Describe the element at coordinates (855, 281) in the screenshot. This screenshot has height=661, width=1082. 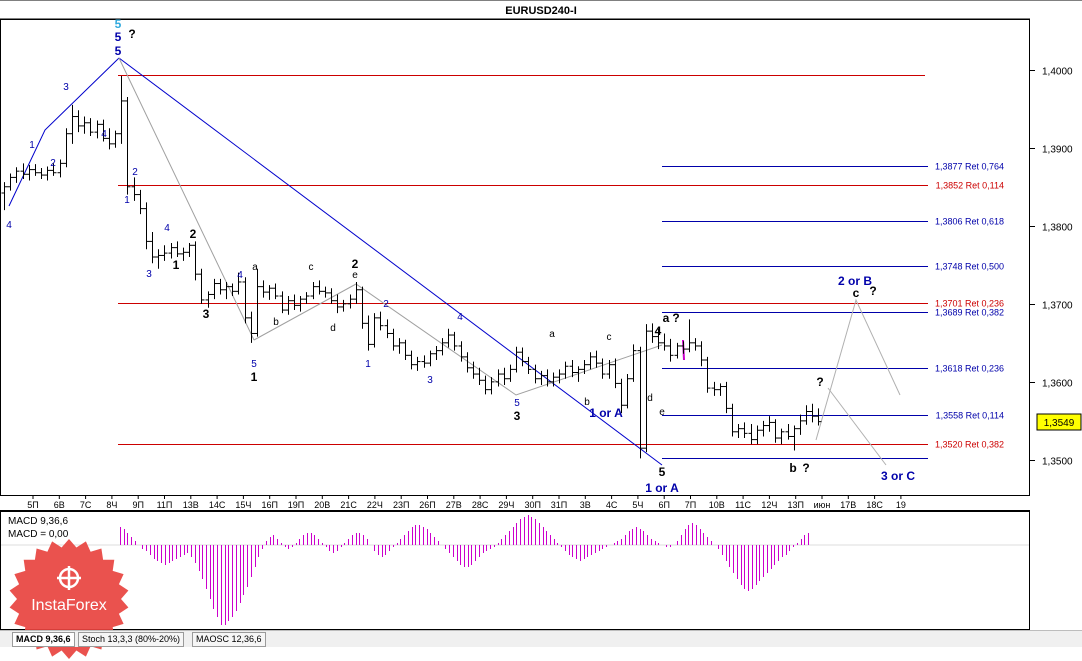
I see `wave-label: 2 or B` at that location.